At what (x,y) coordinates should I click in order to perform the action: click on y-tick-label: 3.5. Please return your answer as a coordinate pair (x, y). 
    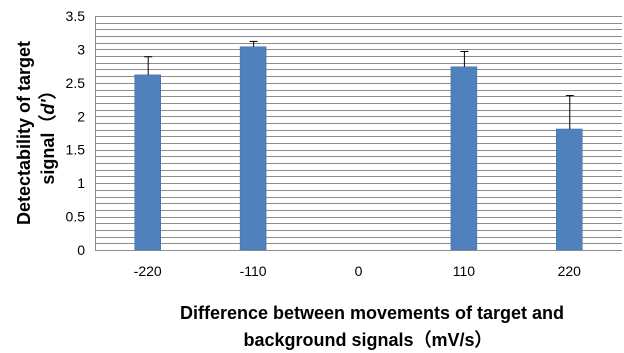
    Looking at the image, I should click on (76, 16).